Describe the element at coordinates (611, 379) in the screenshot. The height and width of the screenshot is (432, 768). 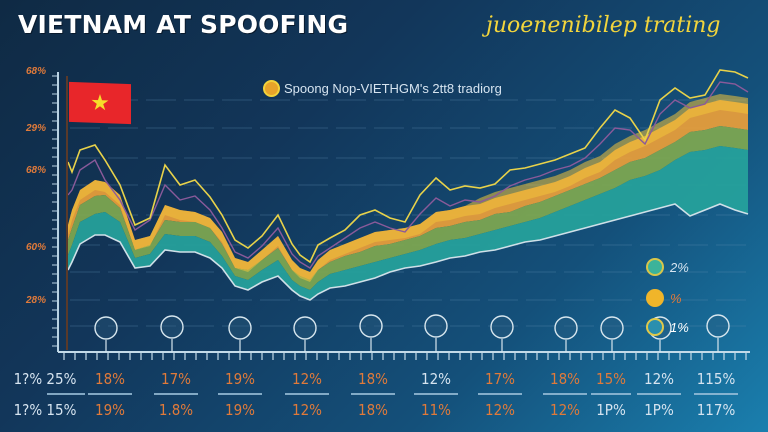
I see `table-cell: 15%` at that location.